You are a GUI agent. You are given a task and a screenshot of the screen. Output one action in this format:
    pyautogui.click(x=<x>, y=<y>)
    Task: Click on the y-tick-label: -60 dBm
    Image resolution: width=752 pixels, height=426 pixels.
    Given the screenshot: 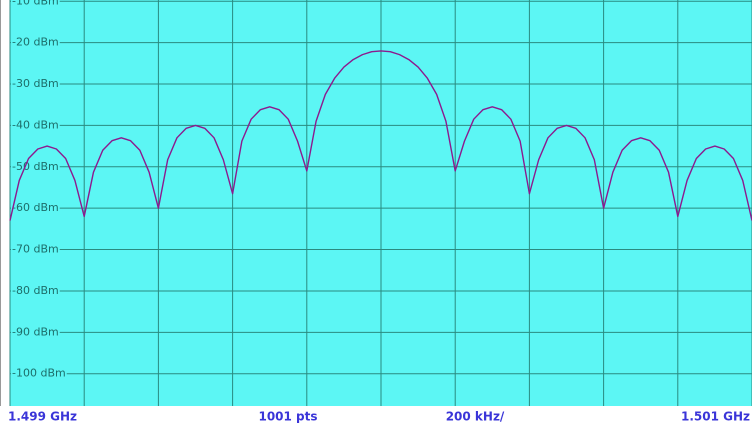 What is the action you would take?
    pyautogui.click(x=35, y=207)
    